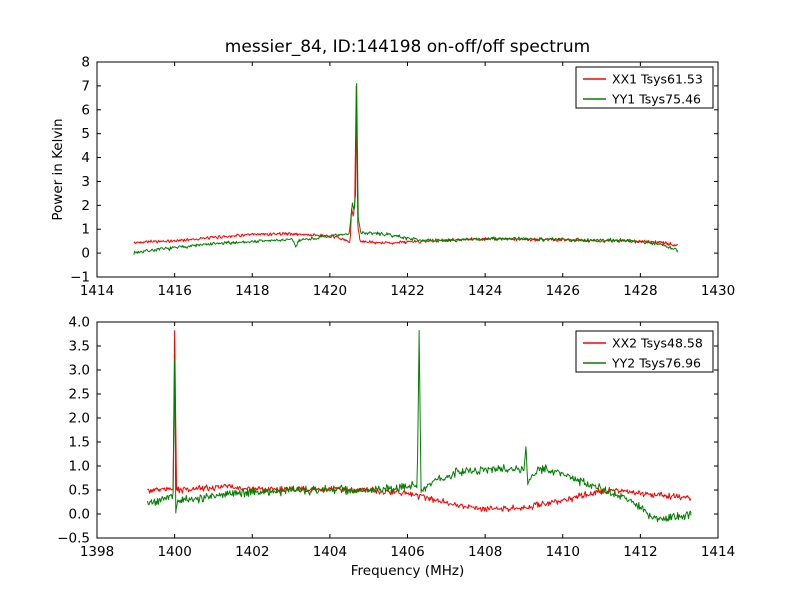 The width and height of the screenshot is (800, 600). Describe the element at coordinates (407, 291) in the screenshot. I see `x-tick-label: 1422` at that location.